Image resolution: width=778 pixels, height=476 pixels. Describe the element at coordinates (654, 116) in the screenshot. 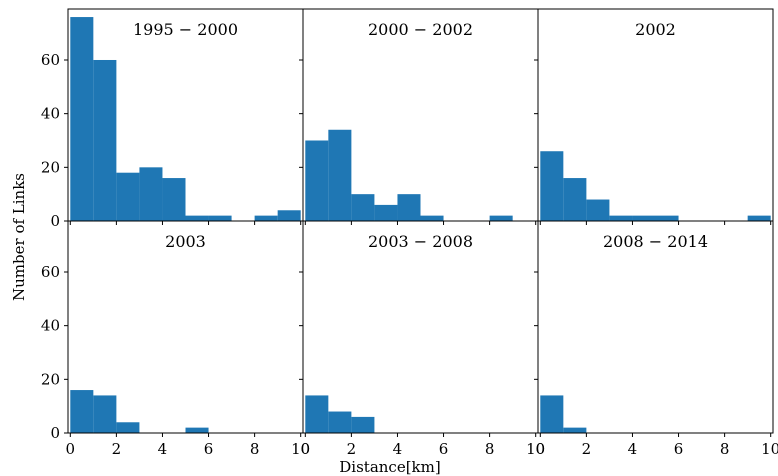

I see `panel-3: 2002` at that location.